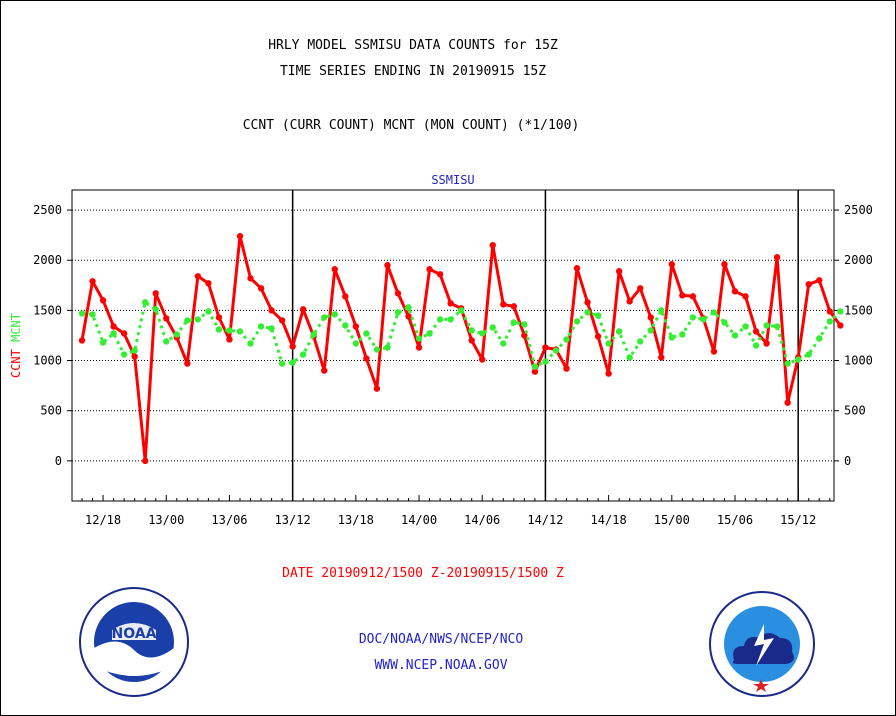 The height and width of the screenshot is (716, 896). What do you see at coordinates (413, 71) in the screenshot?
I see `chart-title-line2: TIME SERIES ENDING IN 20190915 15Z` at bounding box center [413, 71].